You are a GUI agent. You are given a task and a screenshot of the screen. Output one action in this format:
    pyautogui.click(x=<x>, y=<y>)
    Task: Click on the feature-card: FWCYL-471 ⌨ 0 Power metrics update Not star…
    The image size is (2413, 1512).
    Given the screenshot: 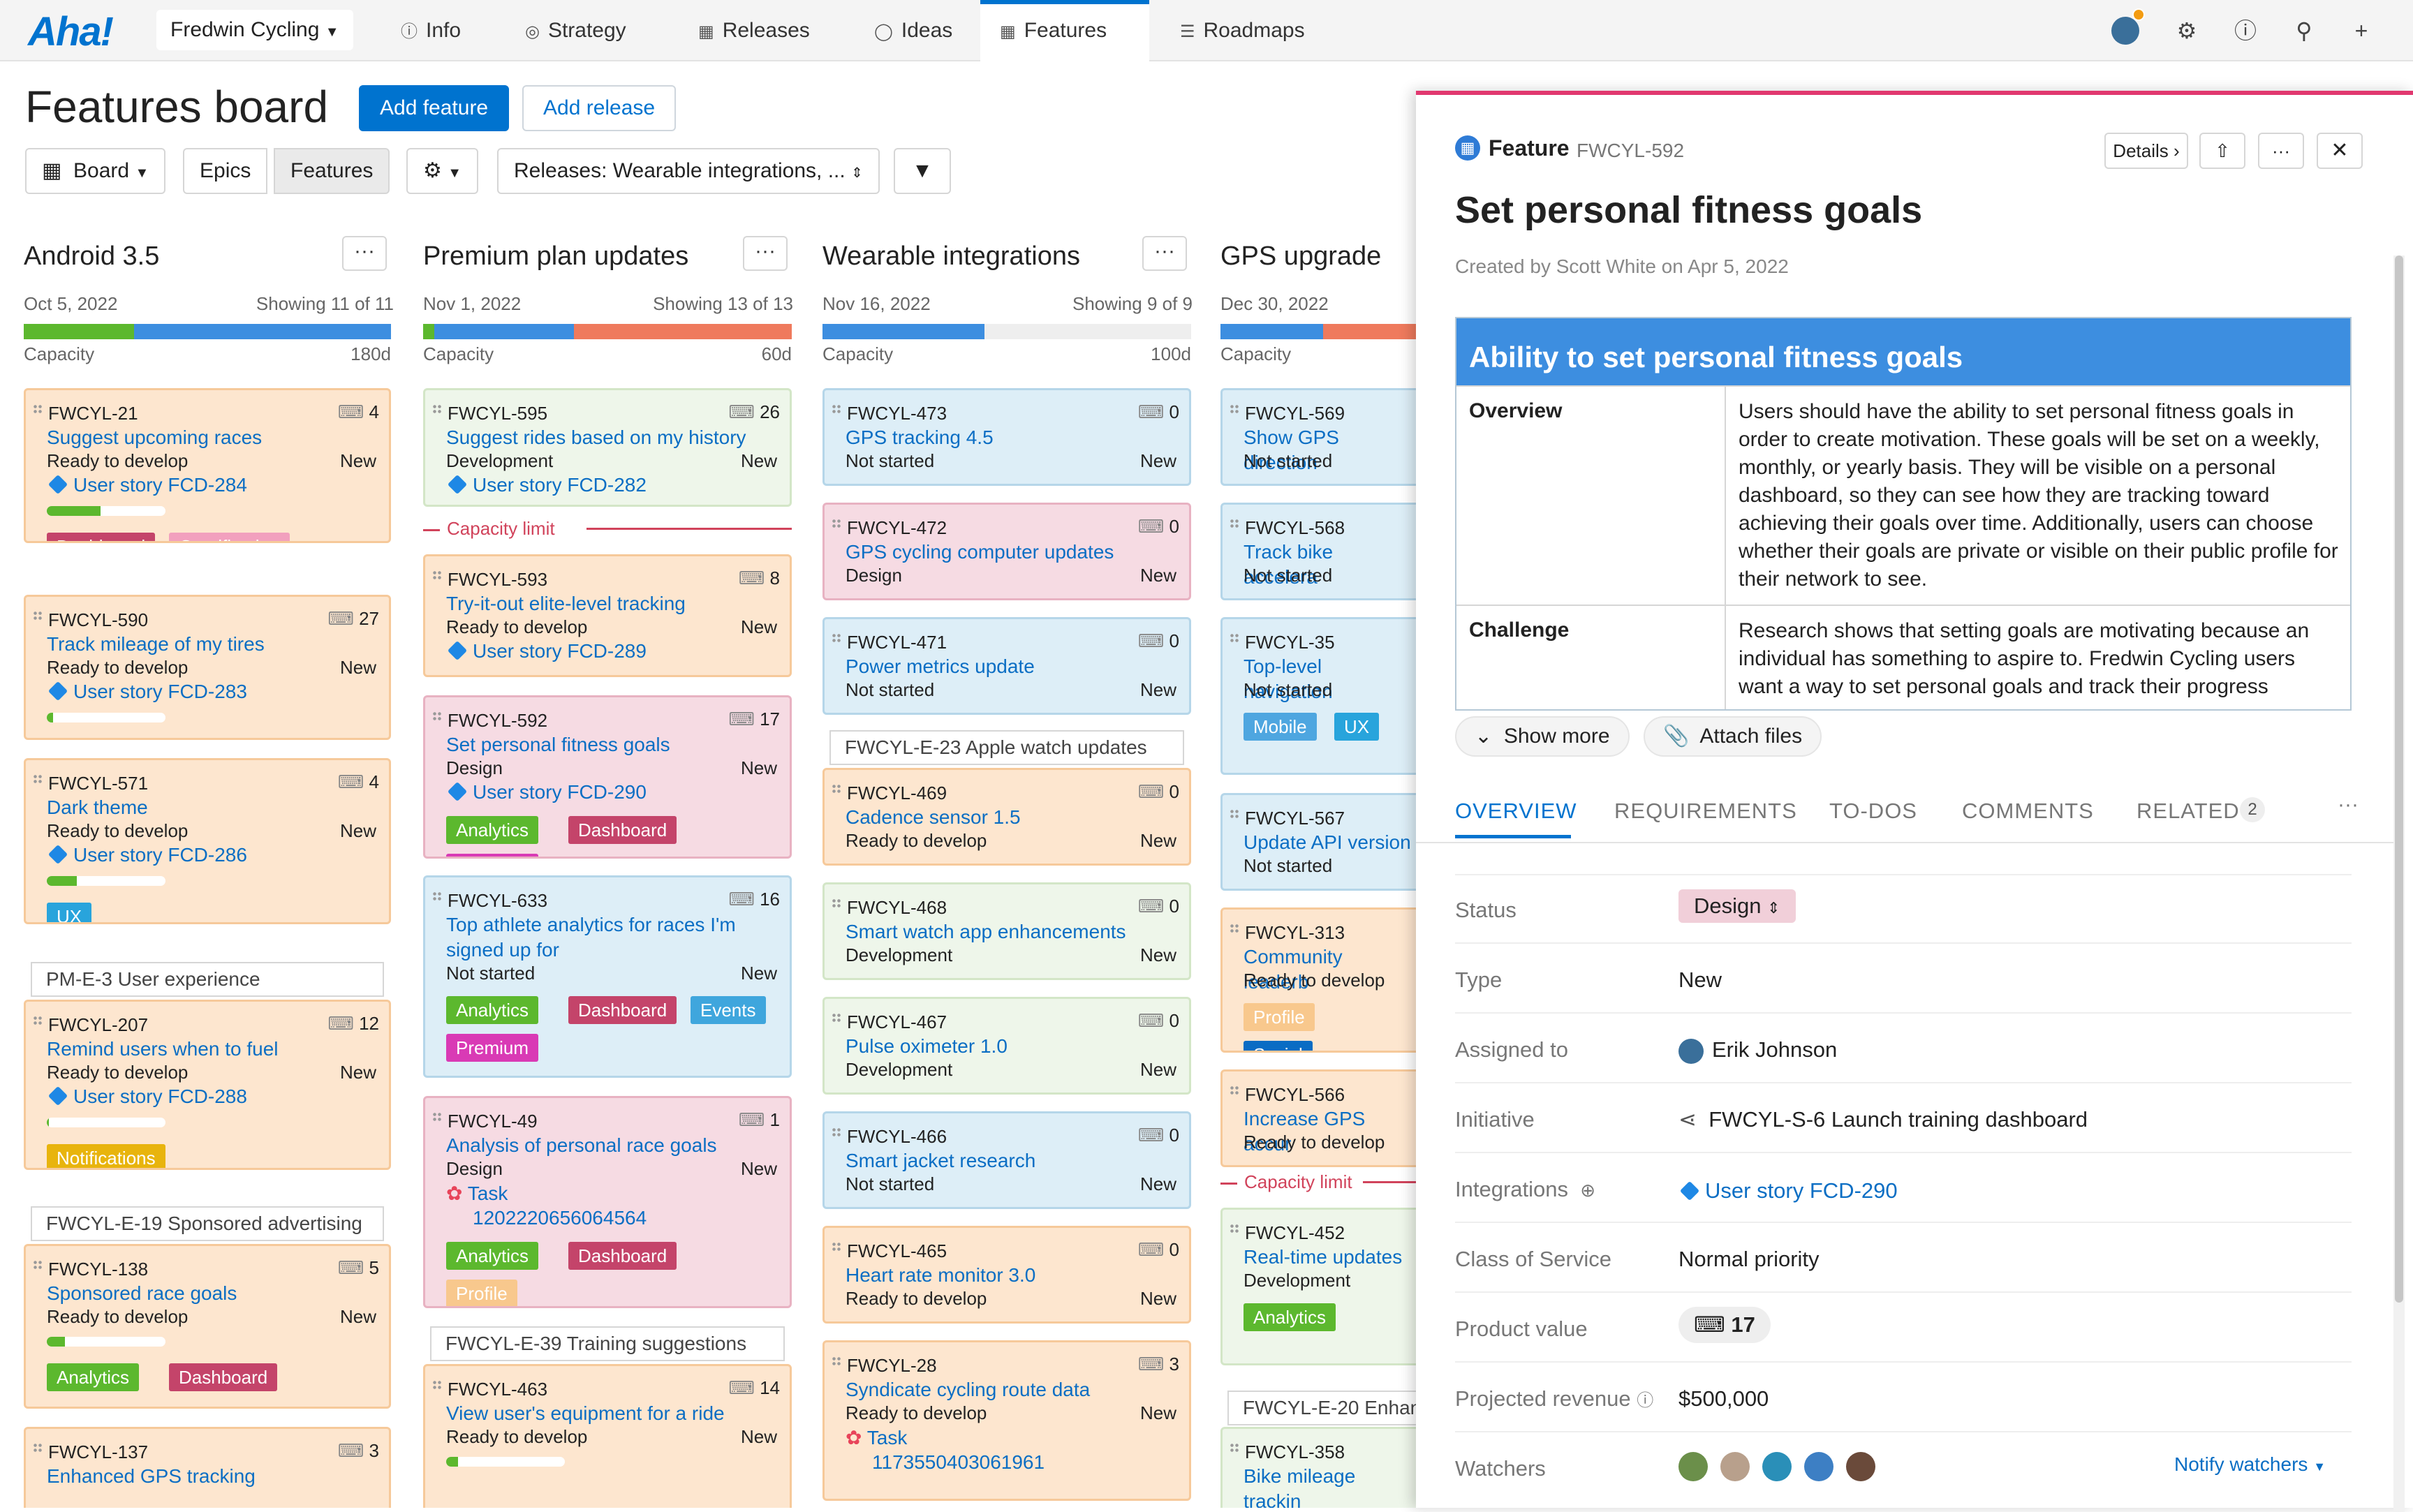 What is the action you would take?
    pyautogui.click(x=1006, y=666)
    